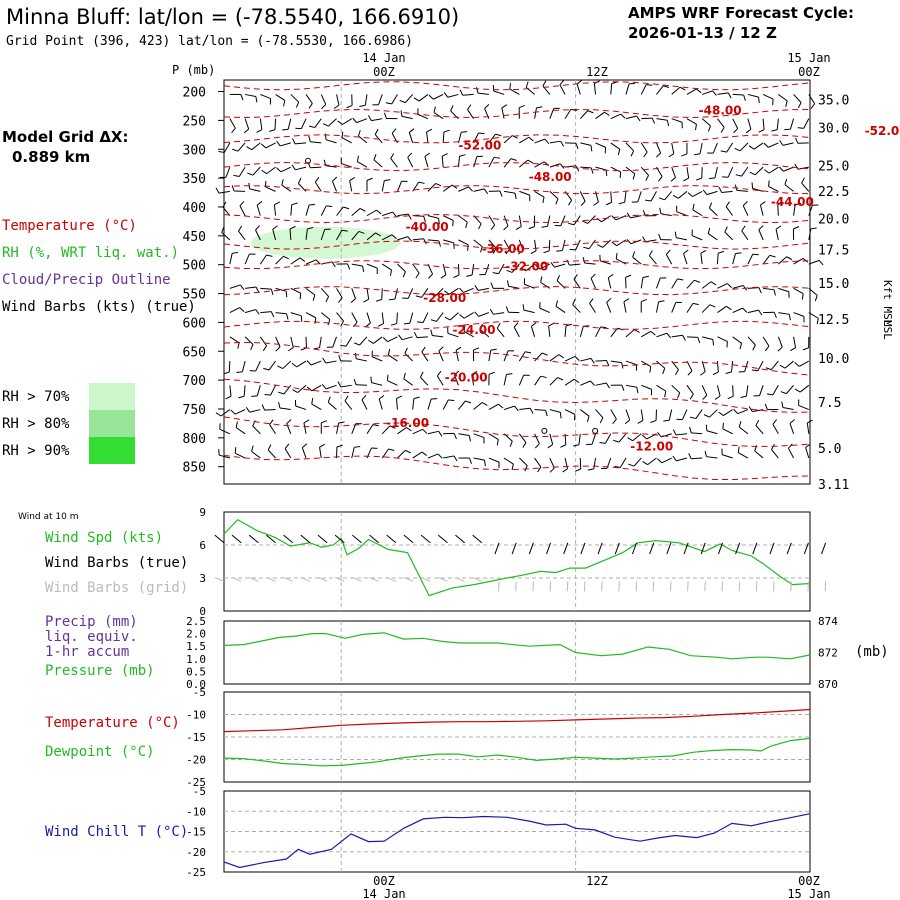 This screenshot has width=900, height=900. I want to click on cross-section-gridlines, so click(458, 282).